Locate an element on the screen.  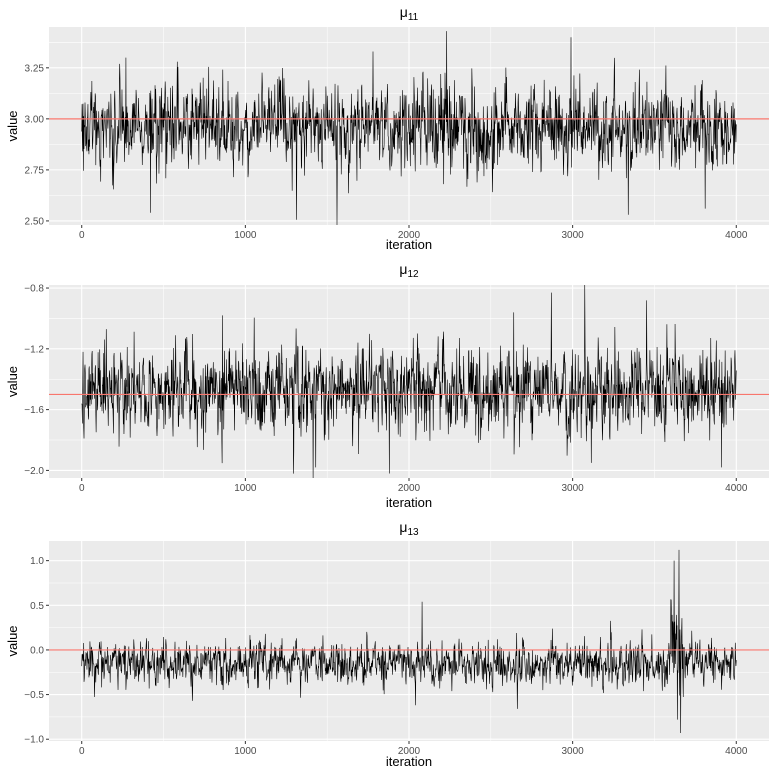
y-tick-label: −0.8 is located at coordinates (34, 289).